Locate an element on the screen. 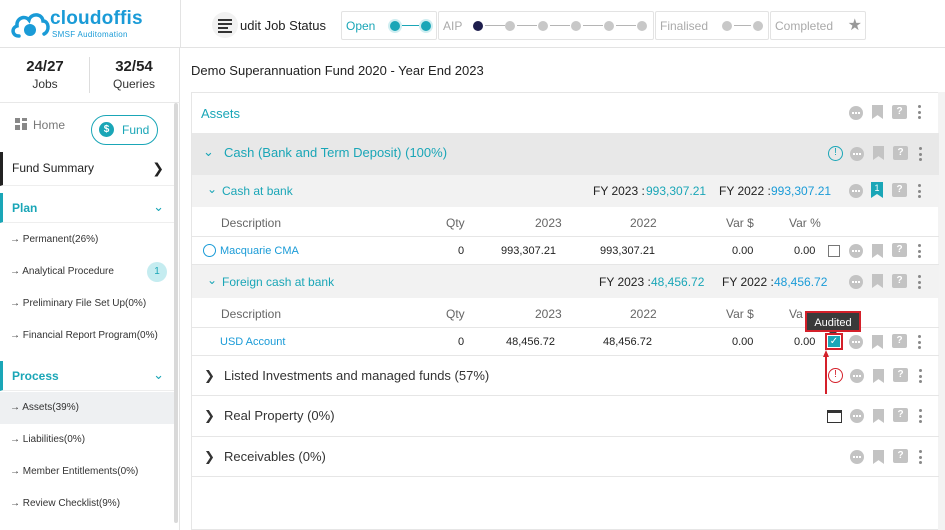 The image size is (945, 530). group-real-property: ❯ Real Property (0%) ? is located at coordinates (565, 416).